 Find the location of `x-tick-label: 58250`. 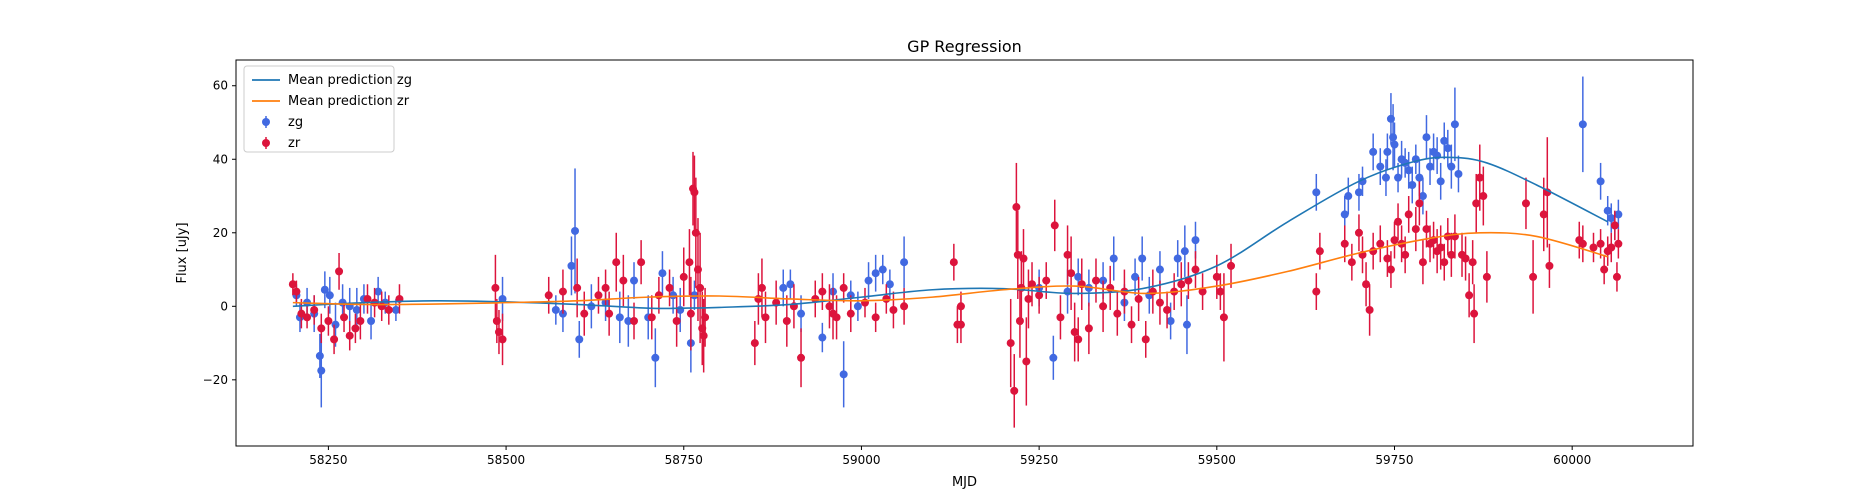

x-tick-label: 58250 is located at coordinates (328, 460).